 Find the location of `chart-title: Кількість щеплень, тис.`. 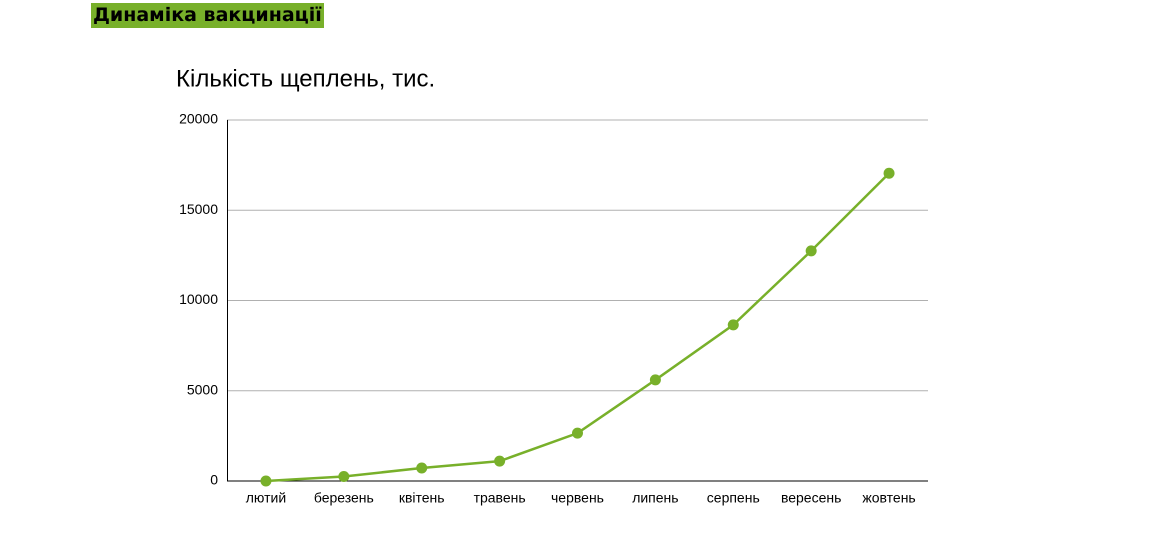

chart-title: Кількість щеплень, тис. is located at coordinates (305, 78).